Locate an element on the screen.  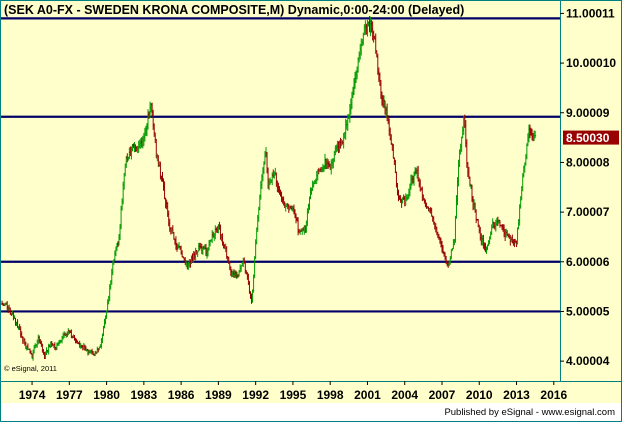
time-tick-label: 1989 is located at coordinates (218, 395).